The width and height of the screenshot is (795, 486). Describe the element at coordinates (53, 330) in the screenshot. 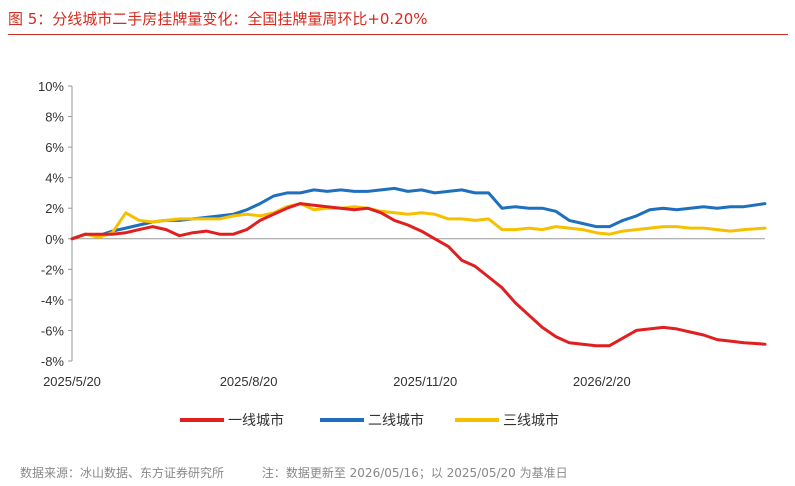

I see `y-tick-label: -6%` at that location.